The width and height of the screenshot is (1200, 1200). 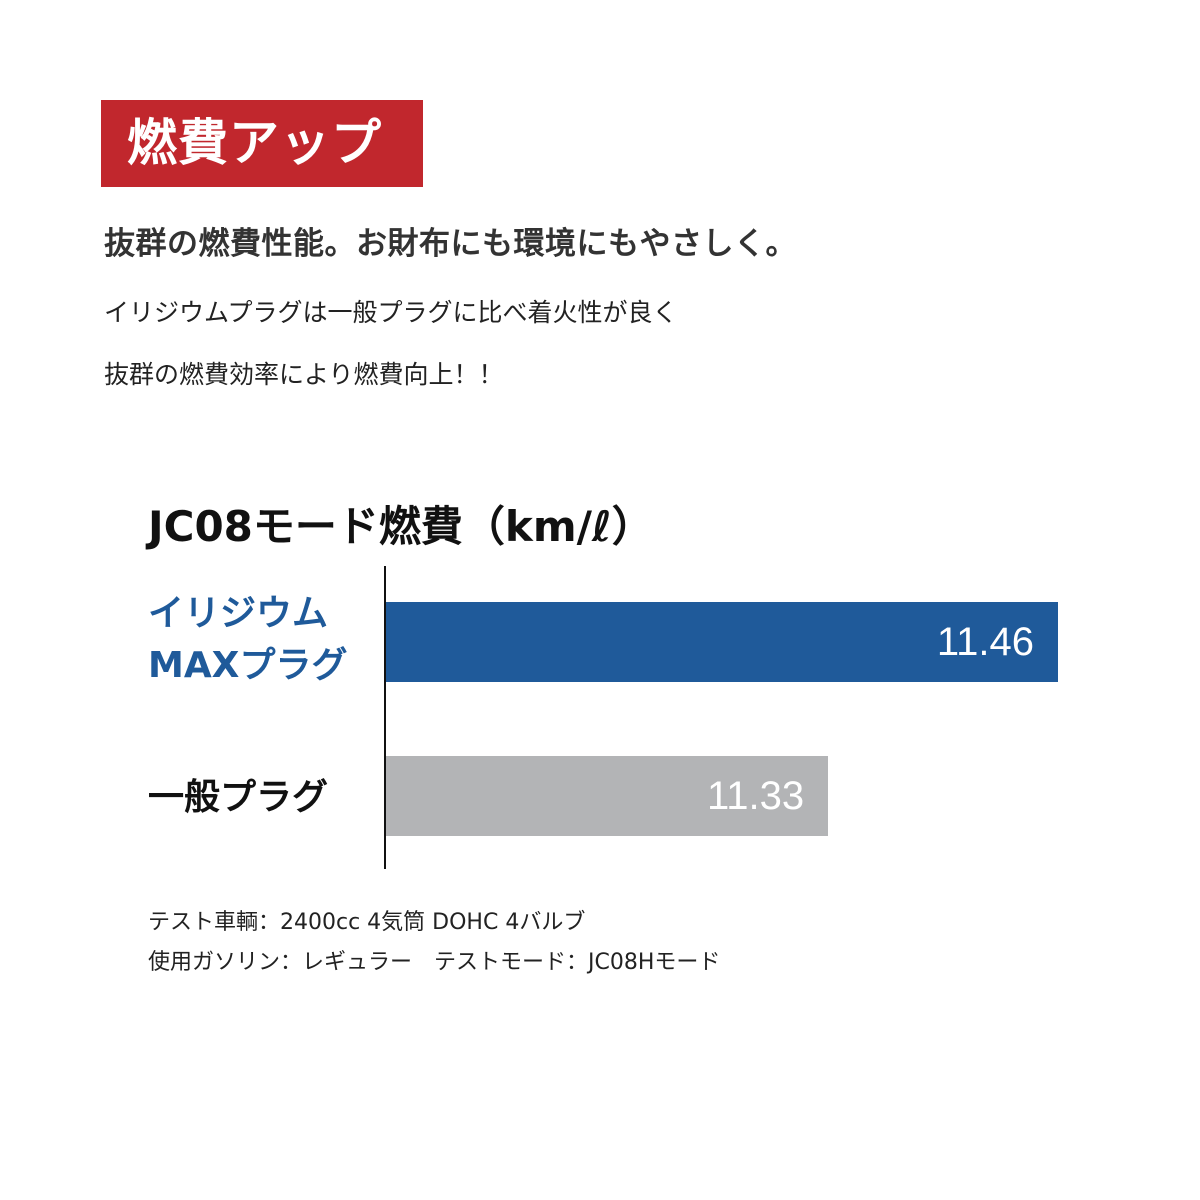 What do you see at coordinates (401, 526) in the screenshot?
I see `chart-title: JC08モード燃費（km/ℓ）` at bounding box center [401, 526].